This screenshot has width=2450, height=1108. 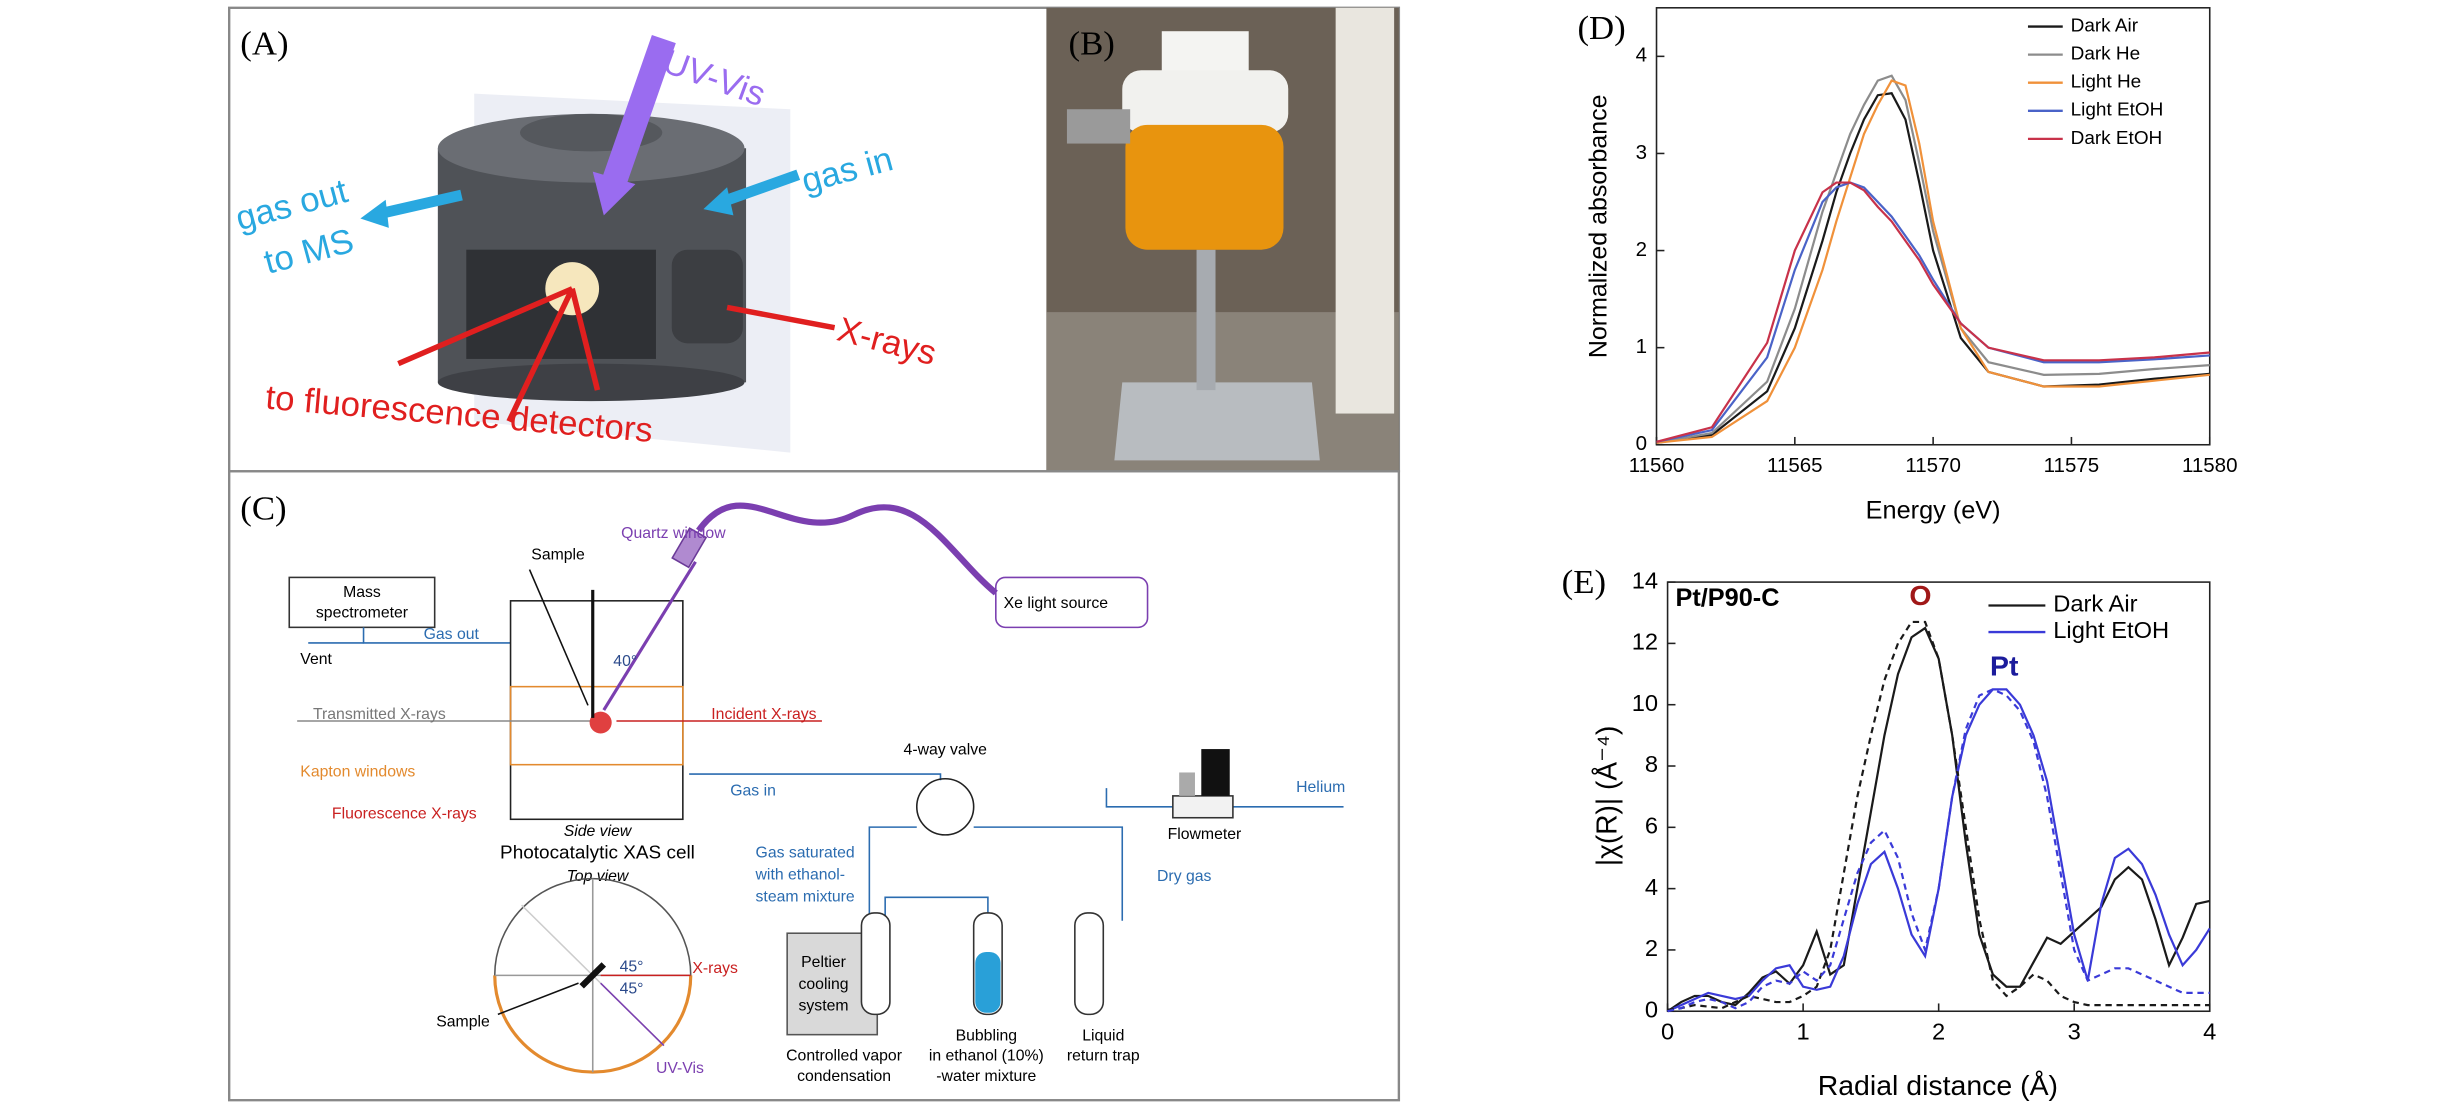 What do you see at coordinates (2117, 137) in the screenshot?
I see `legend-label: Dark EtOH` at bounding box center [2117, 137].